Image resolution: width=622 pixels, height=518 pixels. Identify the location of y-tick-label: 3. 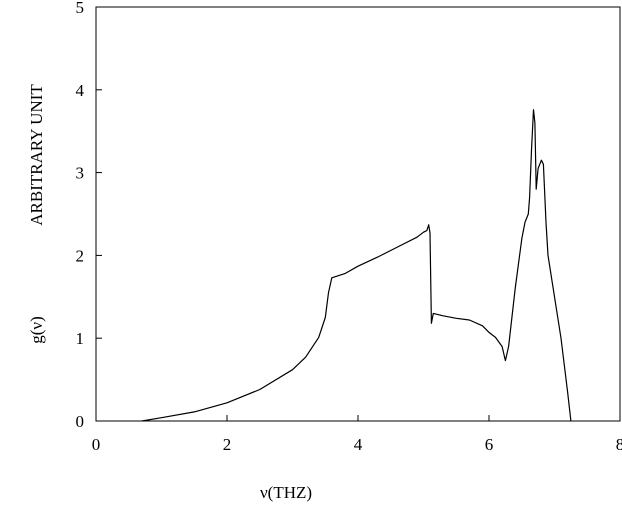
(80, 173).